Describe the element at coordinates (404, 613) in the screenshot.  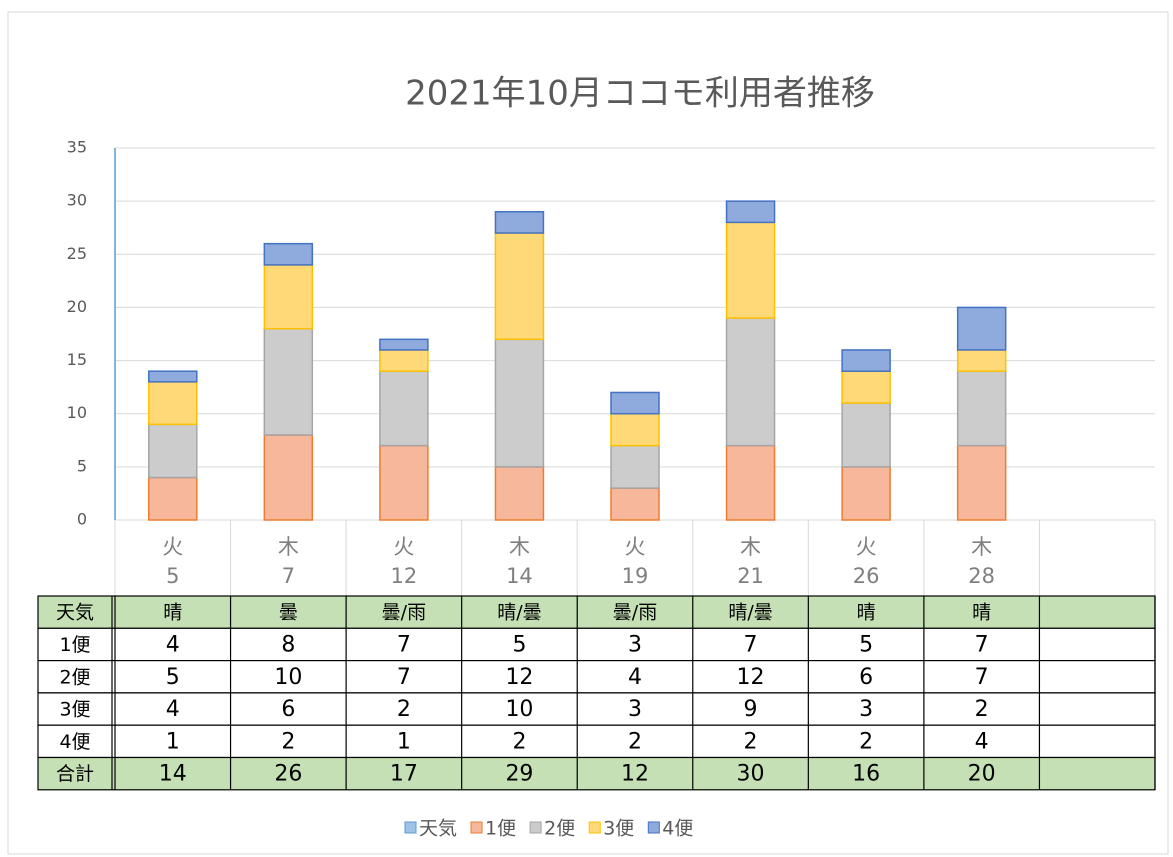
I see `table-cell: 曇/雨` at that location.